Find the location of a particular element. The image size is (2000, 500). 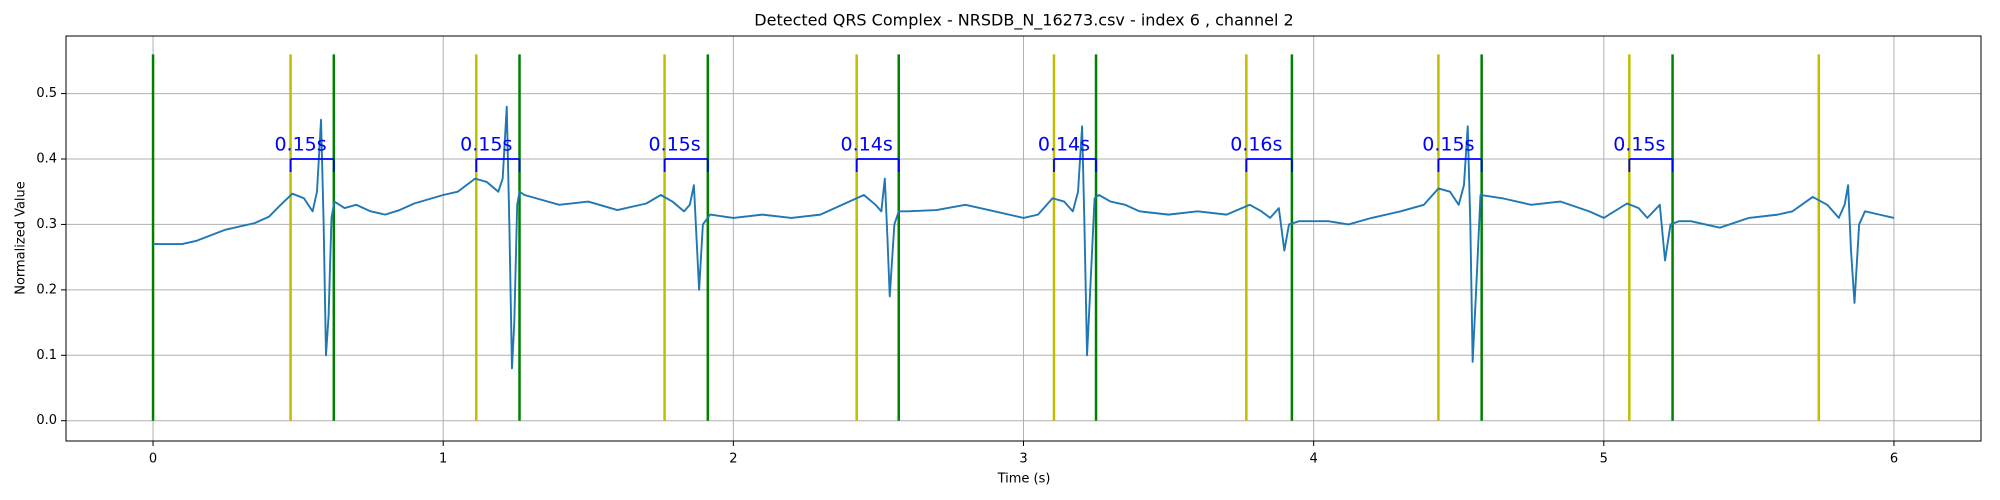

x-tick-label: 3 is located at coordinates (1023, 459).